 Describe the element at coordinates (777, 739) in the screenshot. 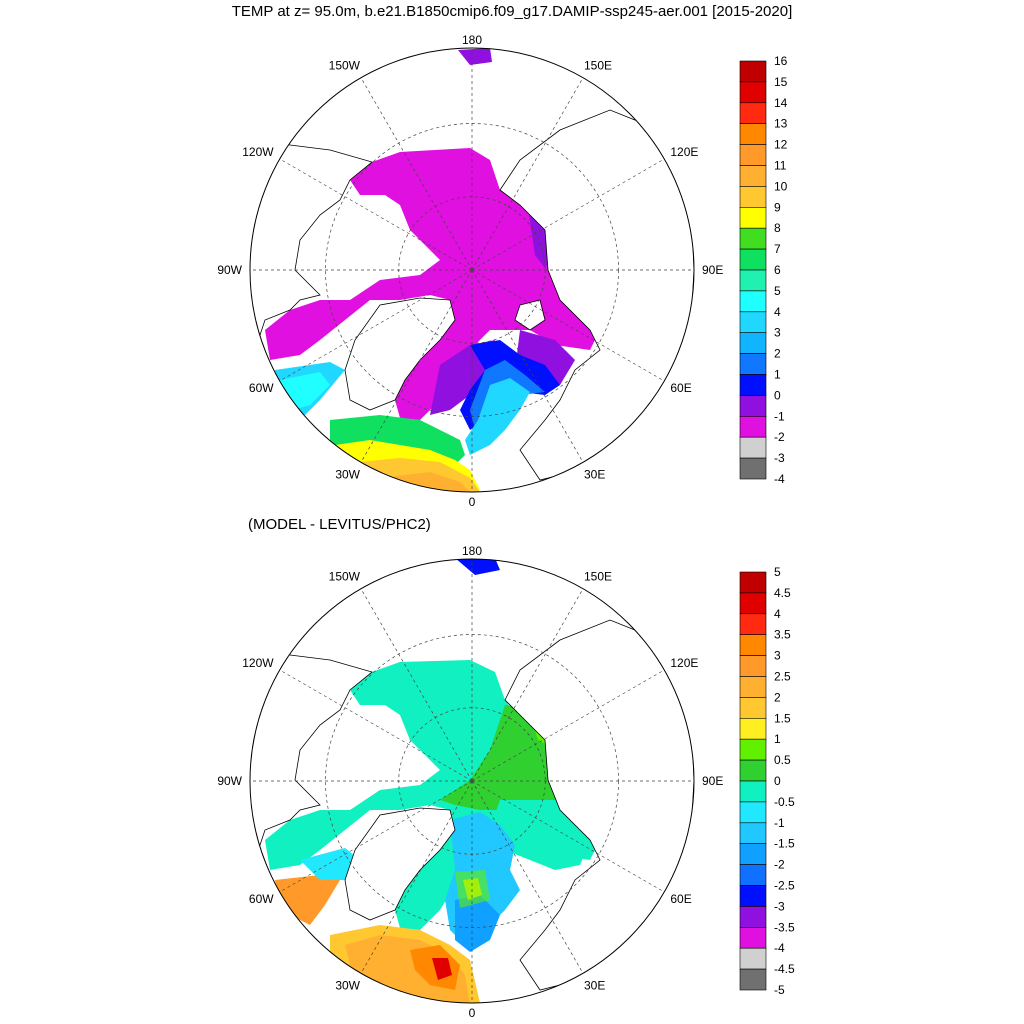

I see `bottom-colorbar-label: 1` at that location.